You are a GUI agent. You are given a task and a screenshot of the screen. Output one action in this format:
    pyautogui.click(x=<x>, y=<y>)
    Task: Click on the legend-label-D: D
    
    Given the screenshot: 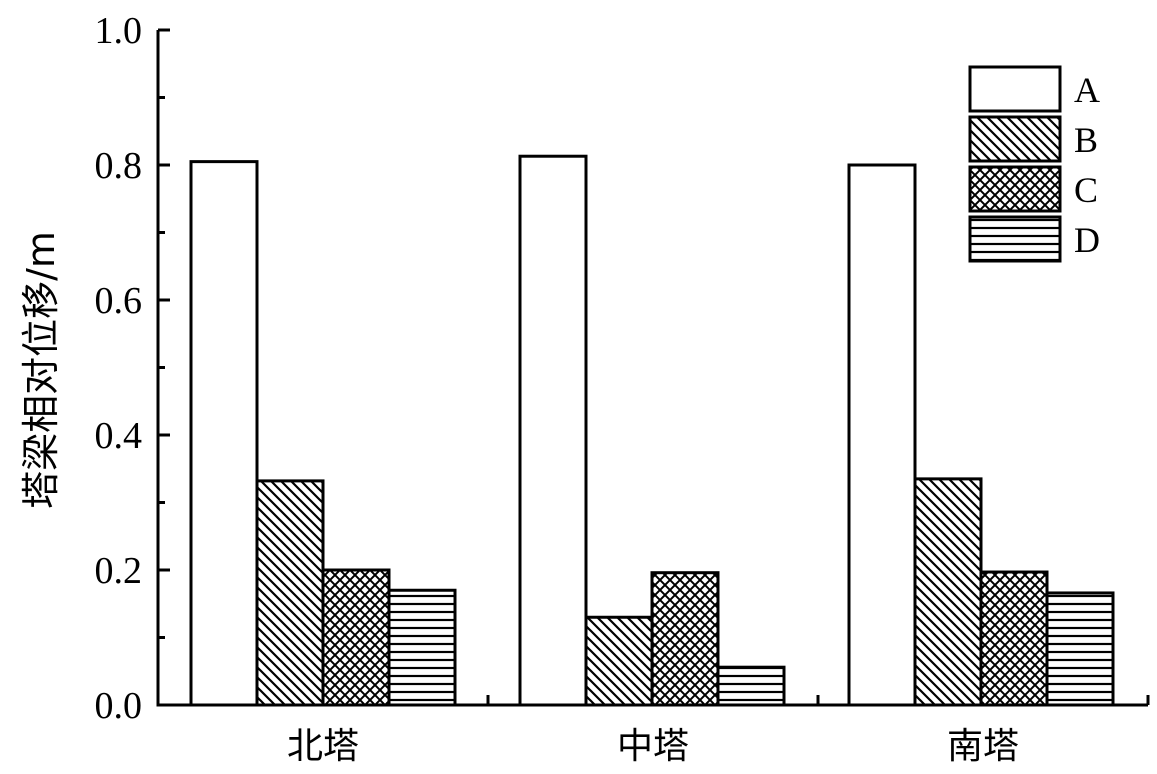 What is the action you would take?
    pyautogui.click(x=1087, y=240)
    